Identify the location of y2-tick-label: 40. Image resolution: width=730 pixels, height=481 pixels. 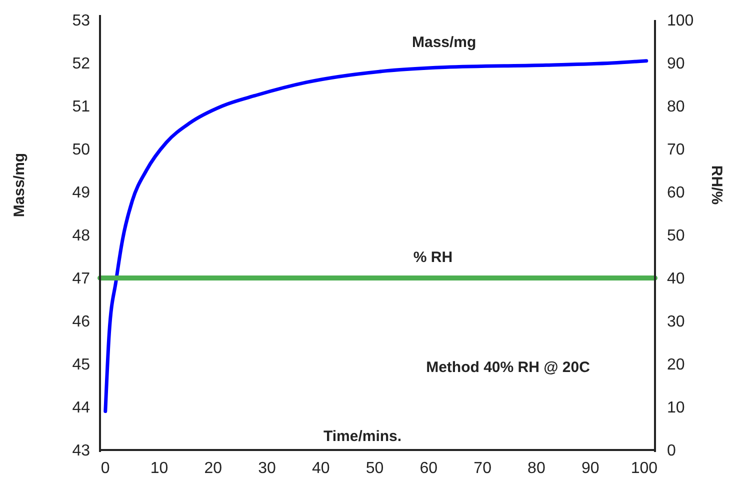
(676, 279).